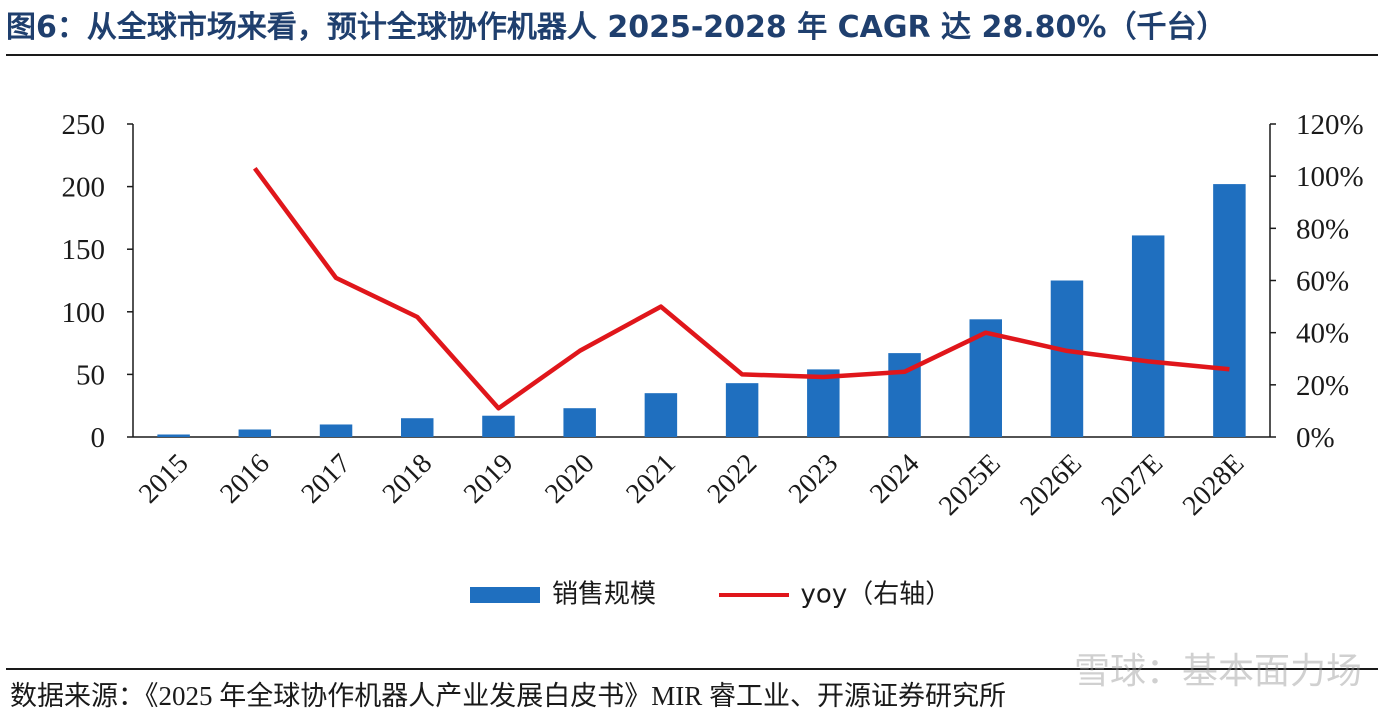  I want to click on right-tick-label: 40%, so click(1322, 334).